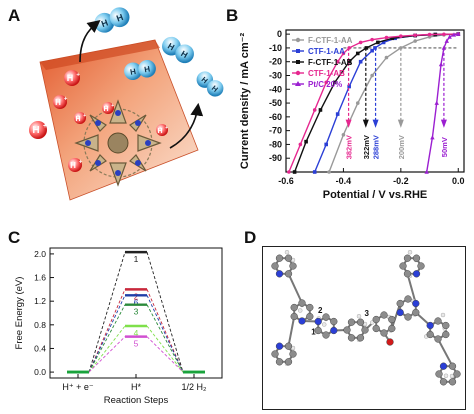 This screenshot has height=414, width=474. Describe the element at coordinates (40, 372) in the screenshot. I see `y-tick-label: 0.0` at that location.